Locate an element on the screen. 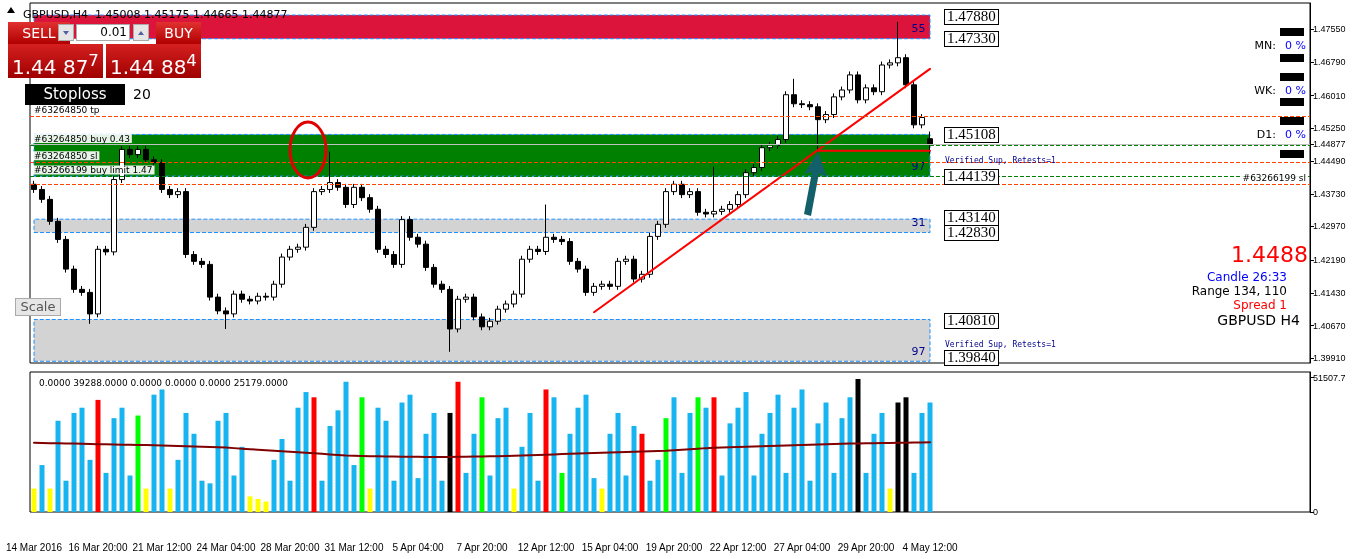 The image size is (1358, 559). annotation: GBPUSD H4 is located at coordinates (1258, 320).